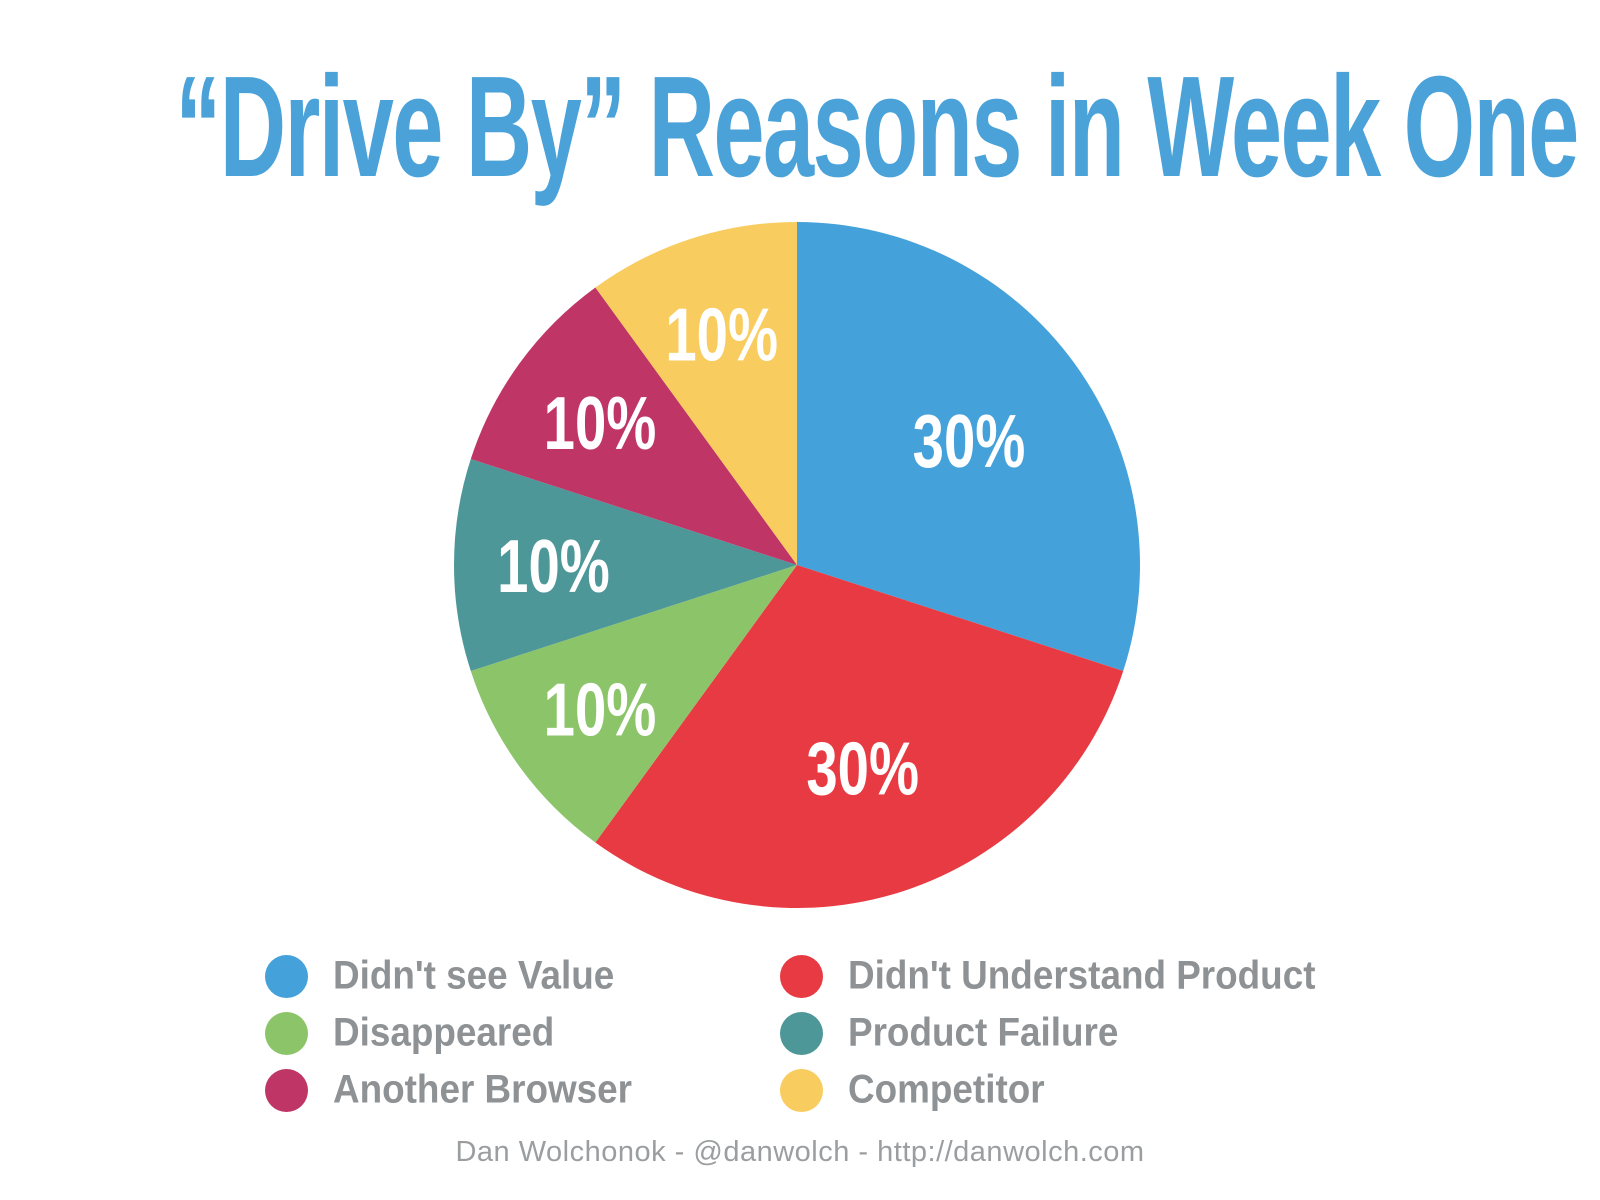  Describe the element at coordinates (483, 1090) in the screenshot. I see `legend-label: Another Browser` at that location.